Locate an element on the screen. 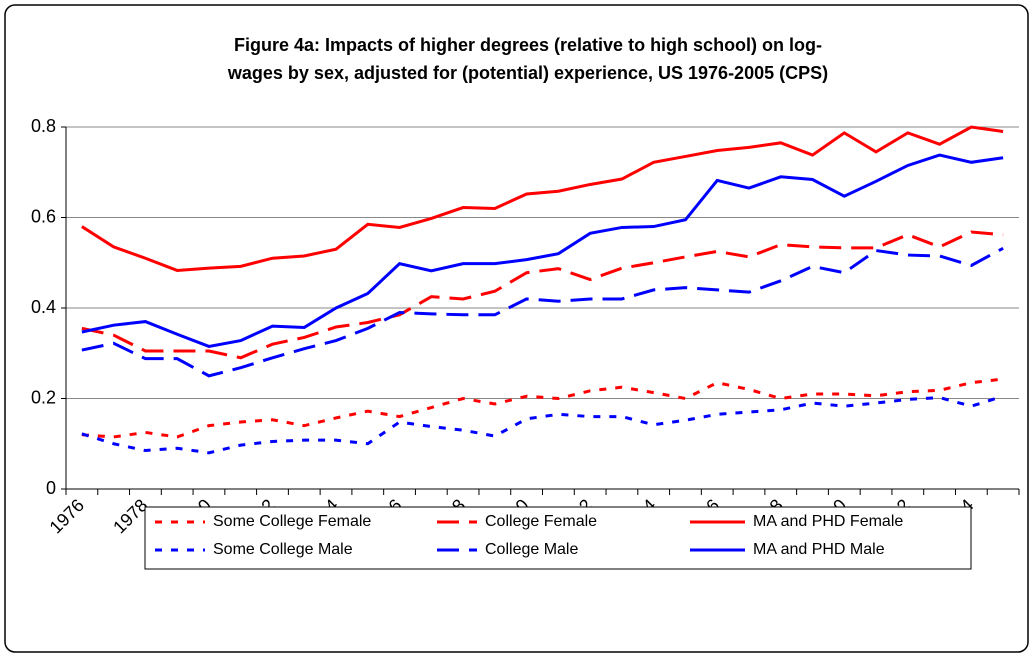 Image resolution: width=1034 pixels, height=659 pixels. legend-label: MA and PHD Male is located at coordinates (819, 549).